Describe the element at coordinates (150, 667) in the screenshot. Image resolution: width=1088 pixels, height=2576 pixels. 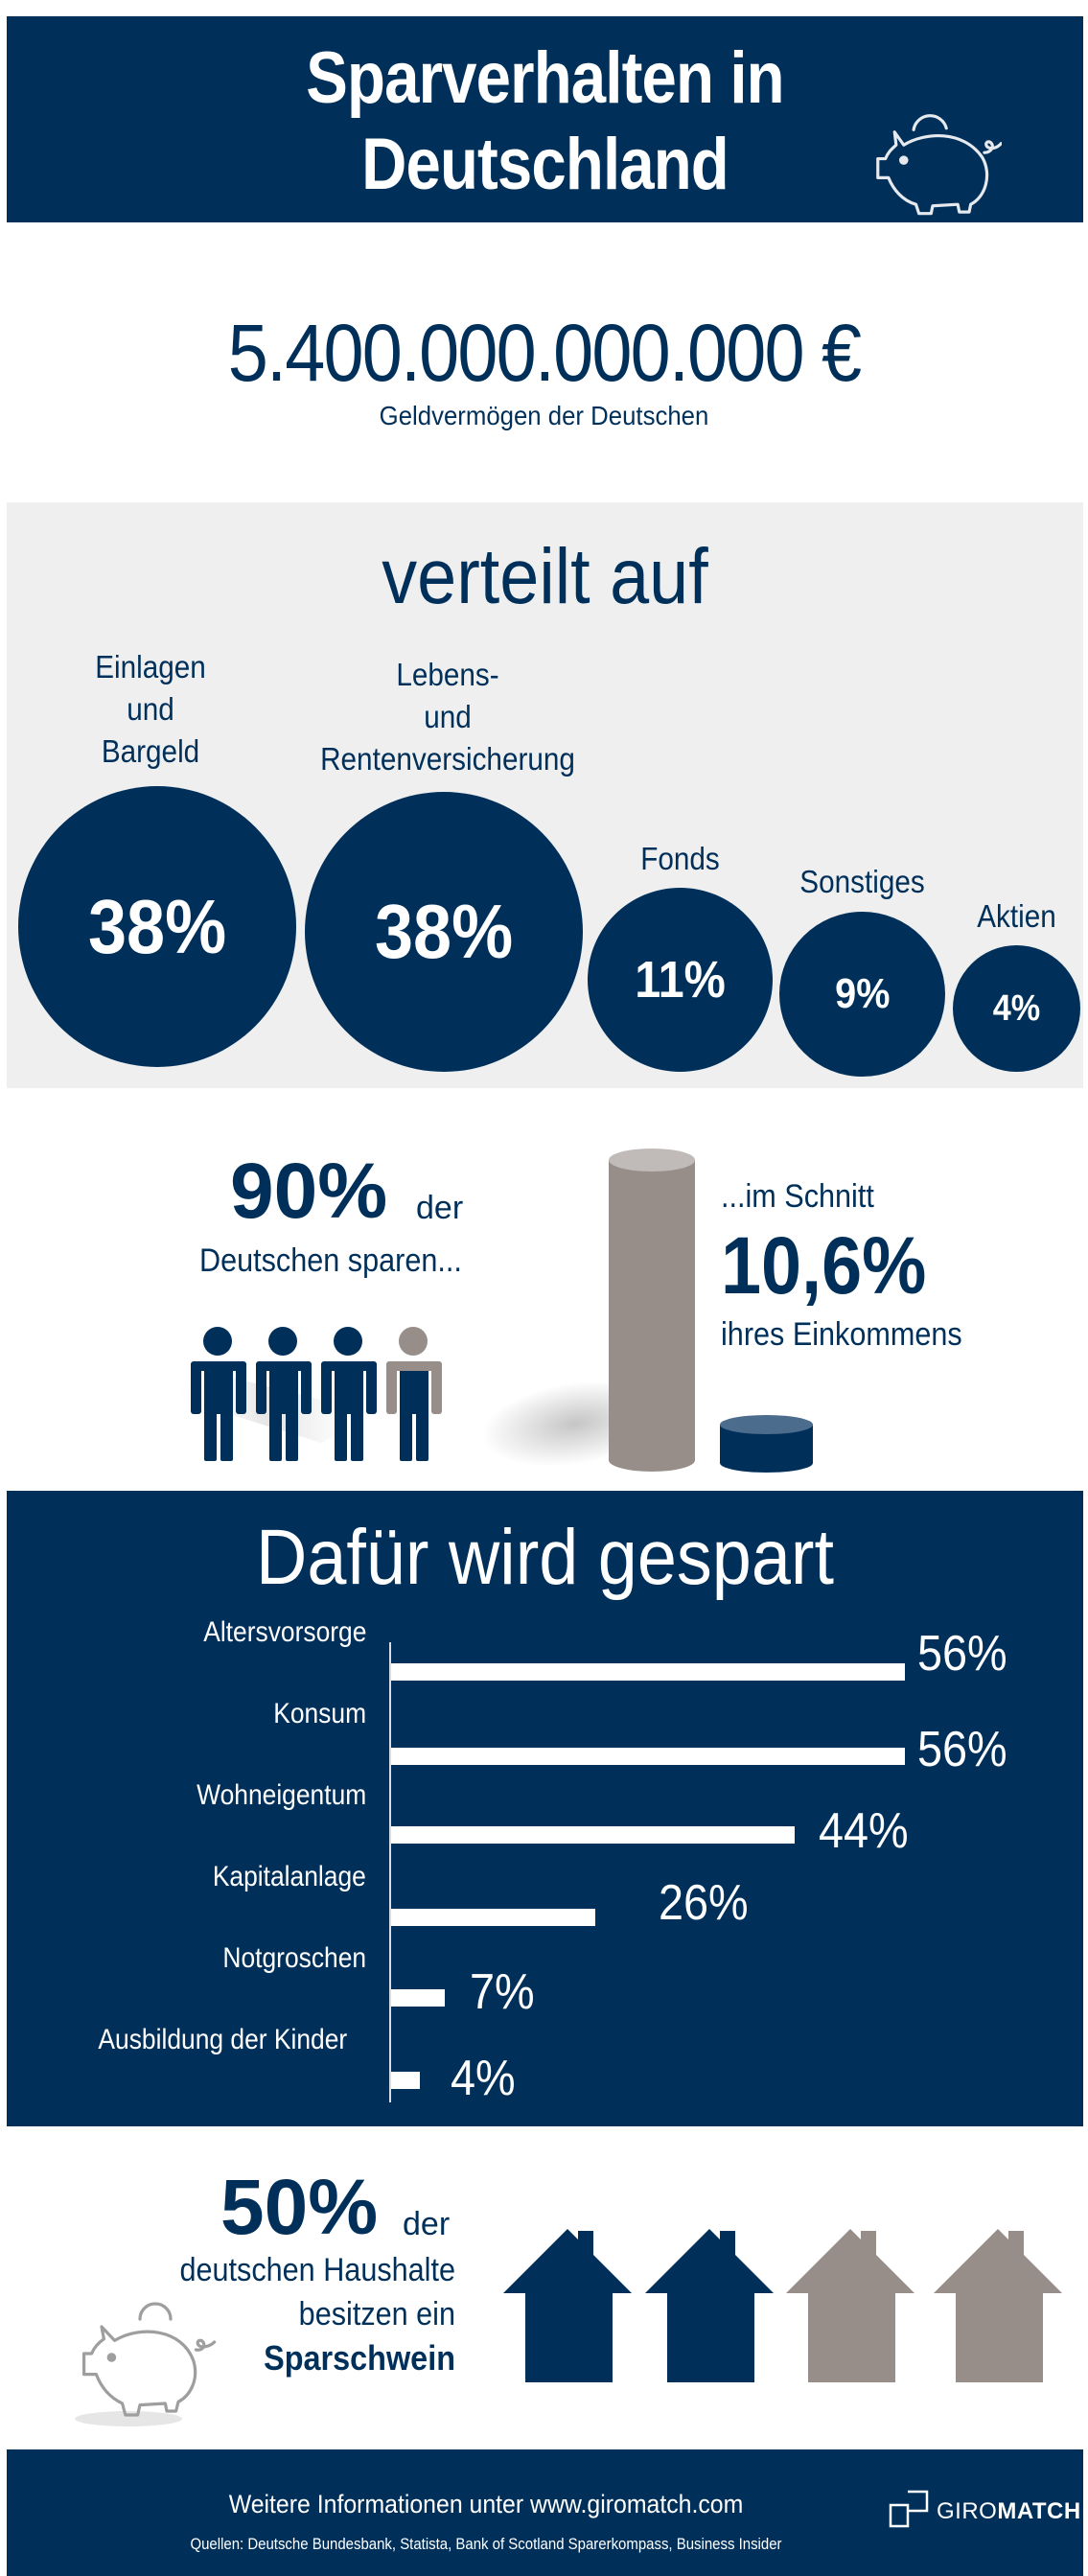
I see `label-line: Einlagen` at that location.